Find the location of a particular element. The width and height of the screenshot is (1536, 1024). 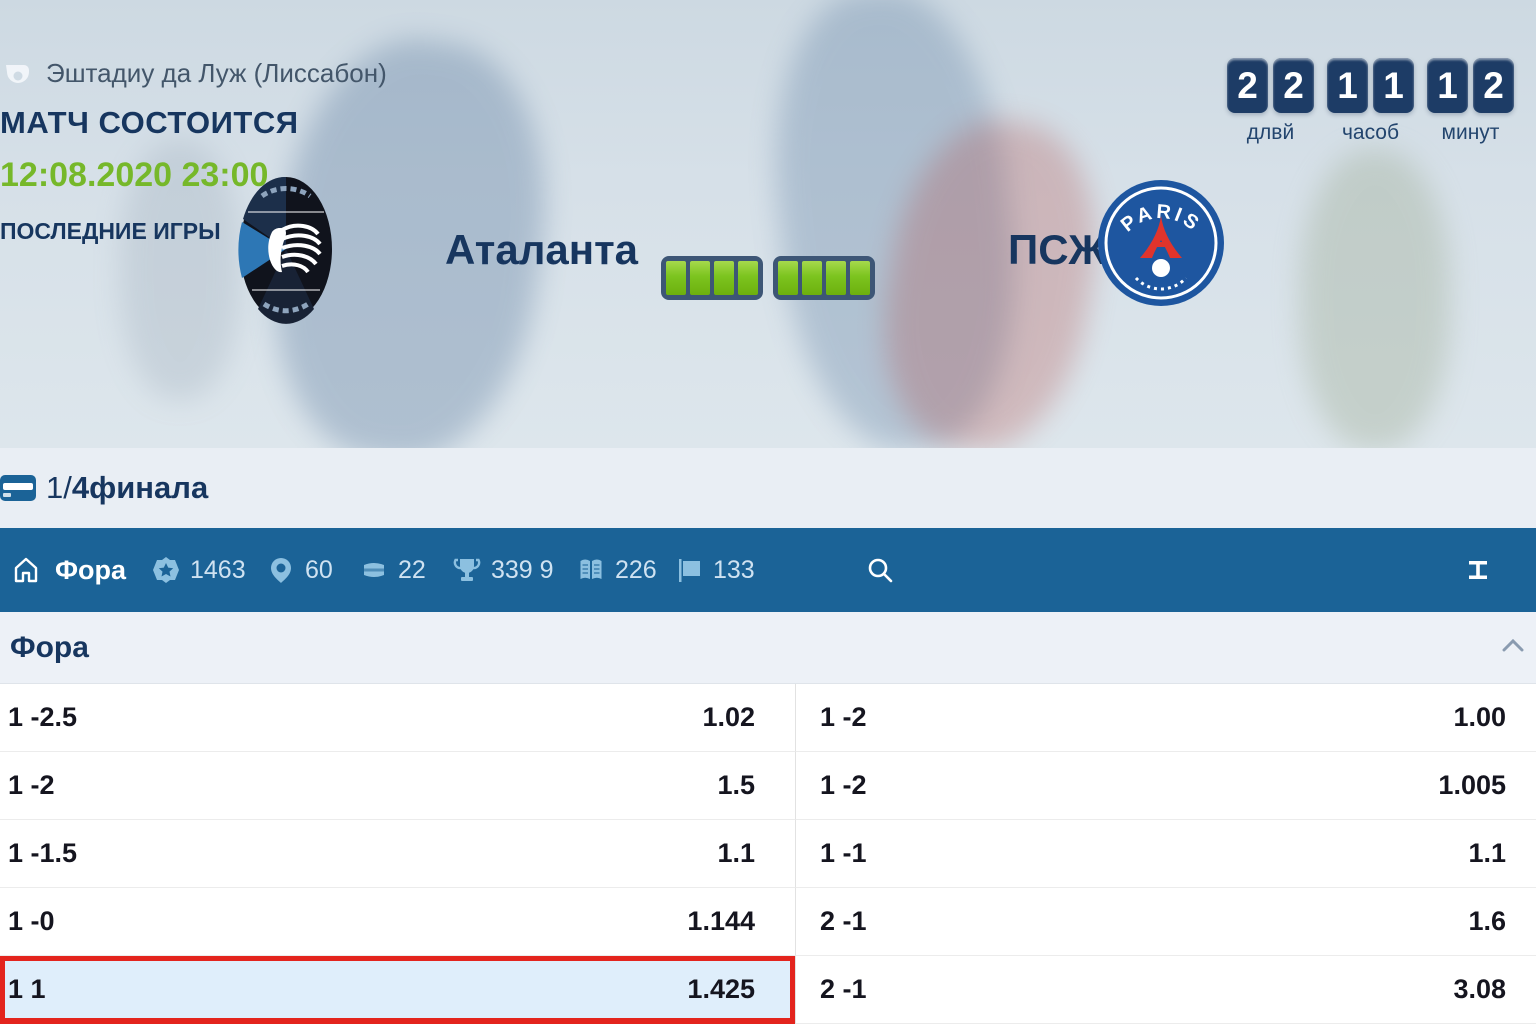

stage-bar: 1/4финала is located at coordinates (768, 488).